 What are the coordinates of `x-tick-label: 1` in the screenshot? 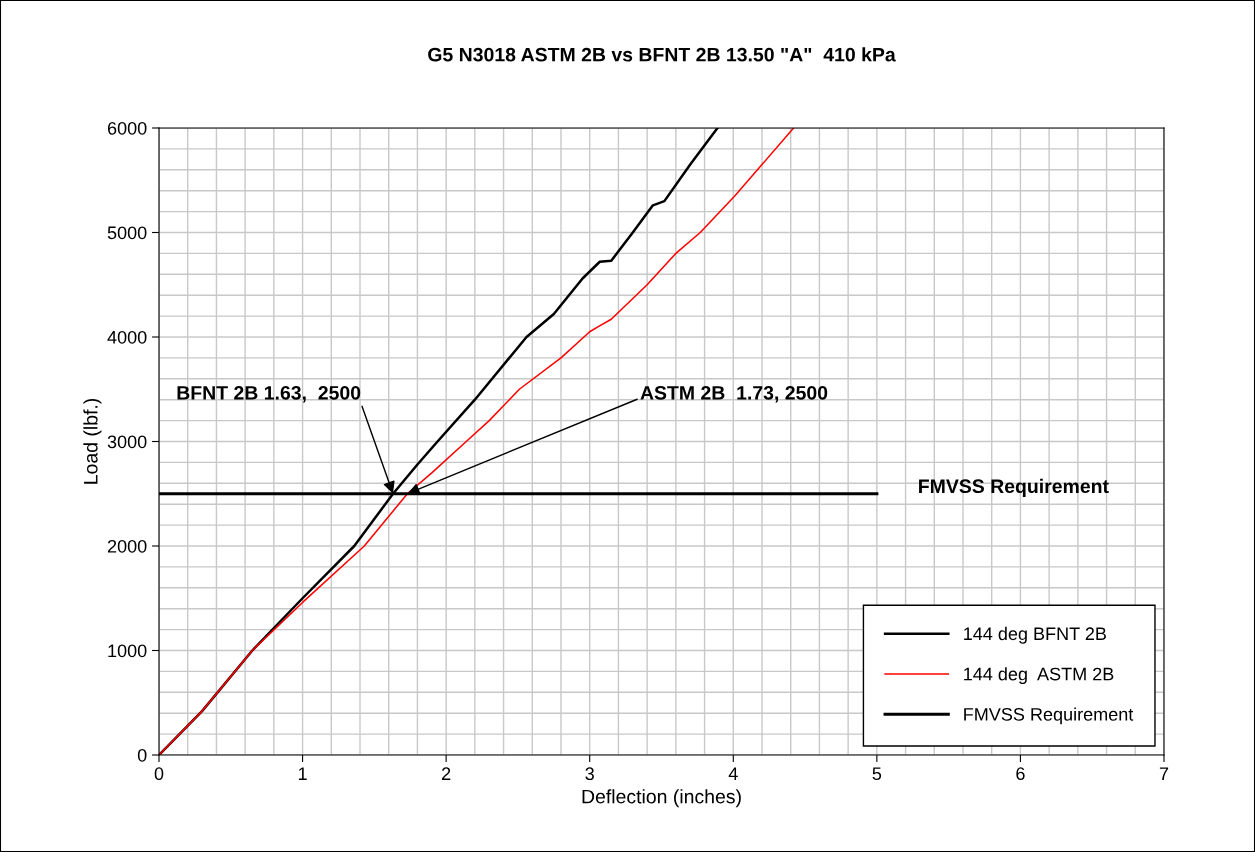 It's located at (302, 773).